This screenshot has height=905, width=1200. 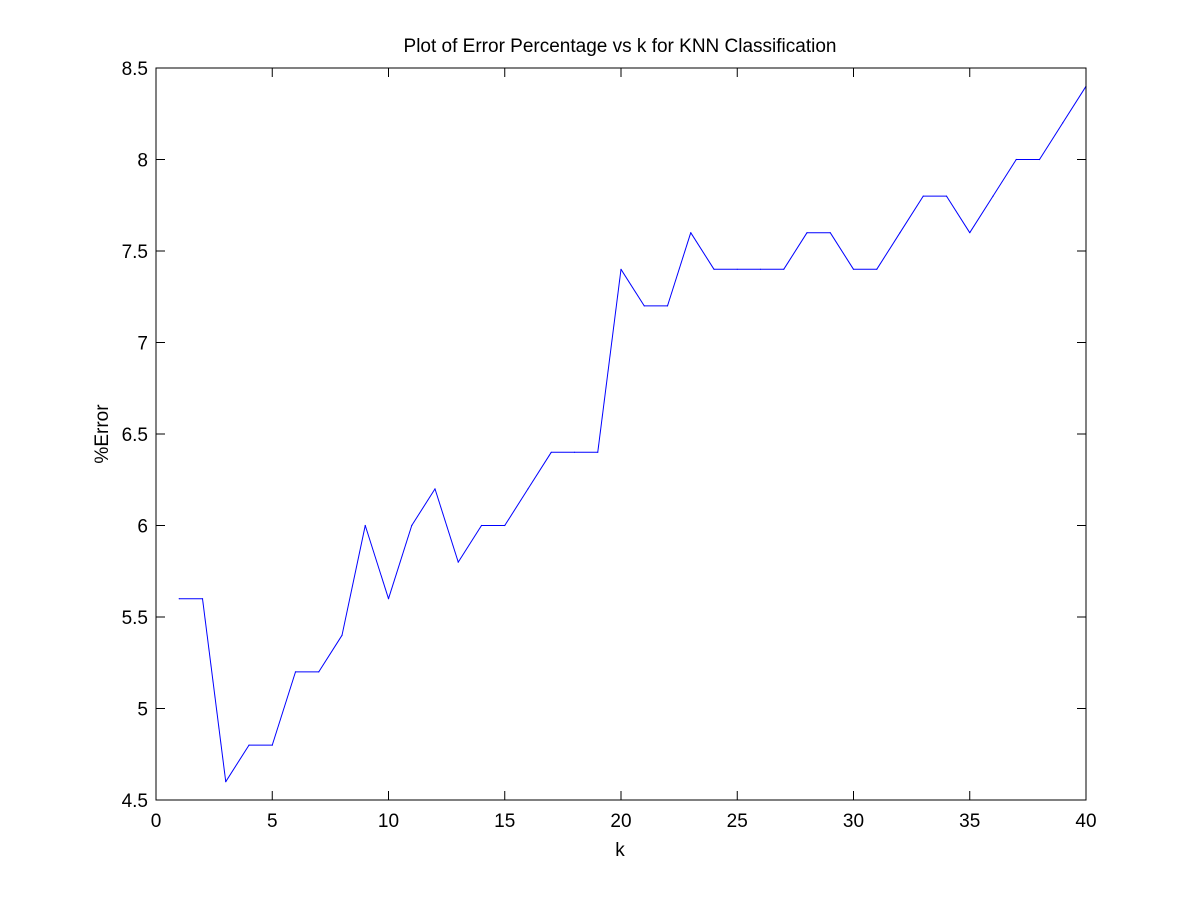 I want to click on x-tick-label: 15, so click(x=504, y=821).